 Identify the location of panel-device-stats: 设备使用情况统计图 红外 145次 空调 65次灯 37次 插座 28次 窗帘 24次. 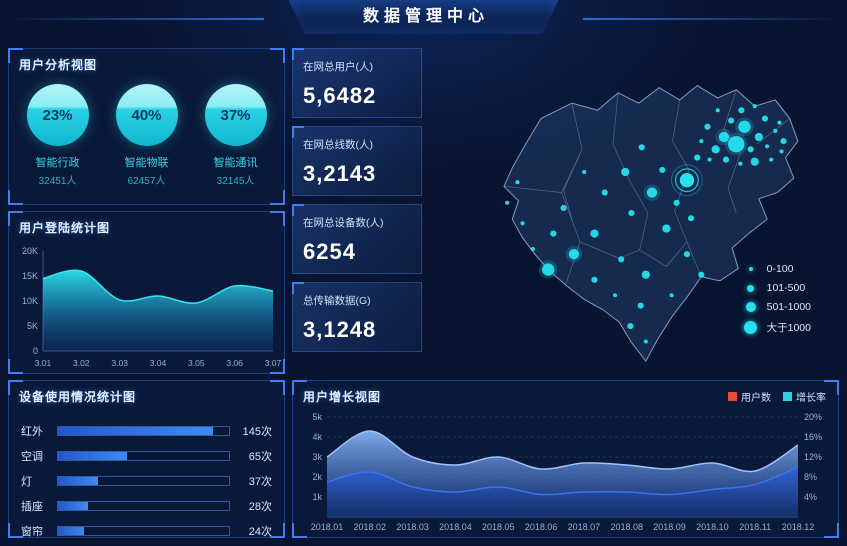
(146, 459).